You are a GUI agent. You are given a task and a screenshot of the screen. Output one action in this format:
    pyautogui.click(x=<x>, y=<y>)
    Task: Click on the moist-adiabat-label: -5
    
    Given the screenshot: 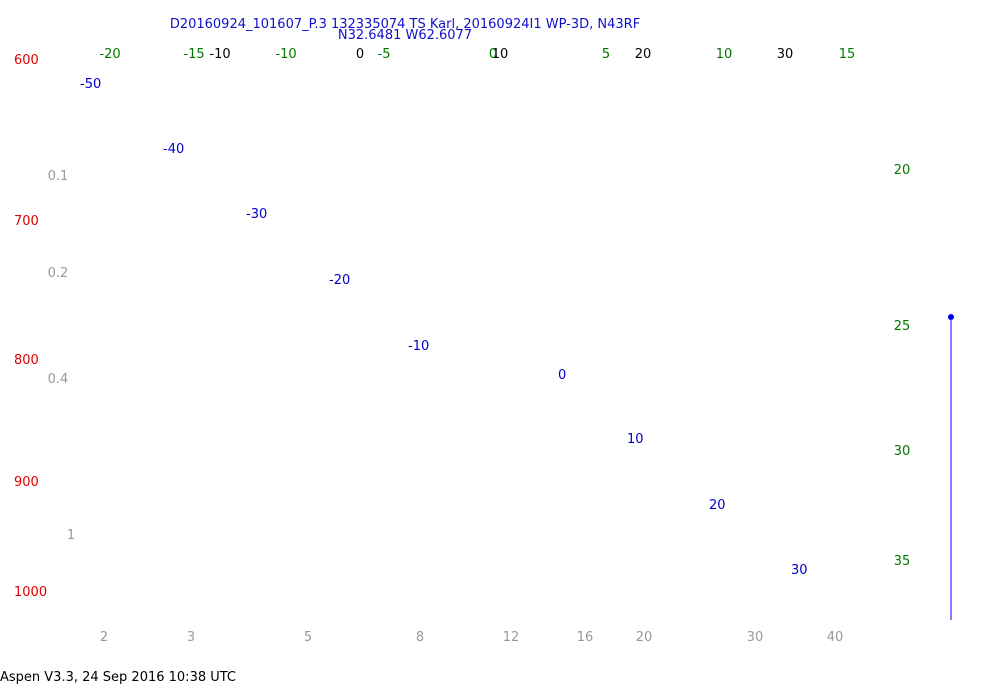 What is the action you would take?
    pyautogui.click(x=384, y=54)
    